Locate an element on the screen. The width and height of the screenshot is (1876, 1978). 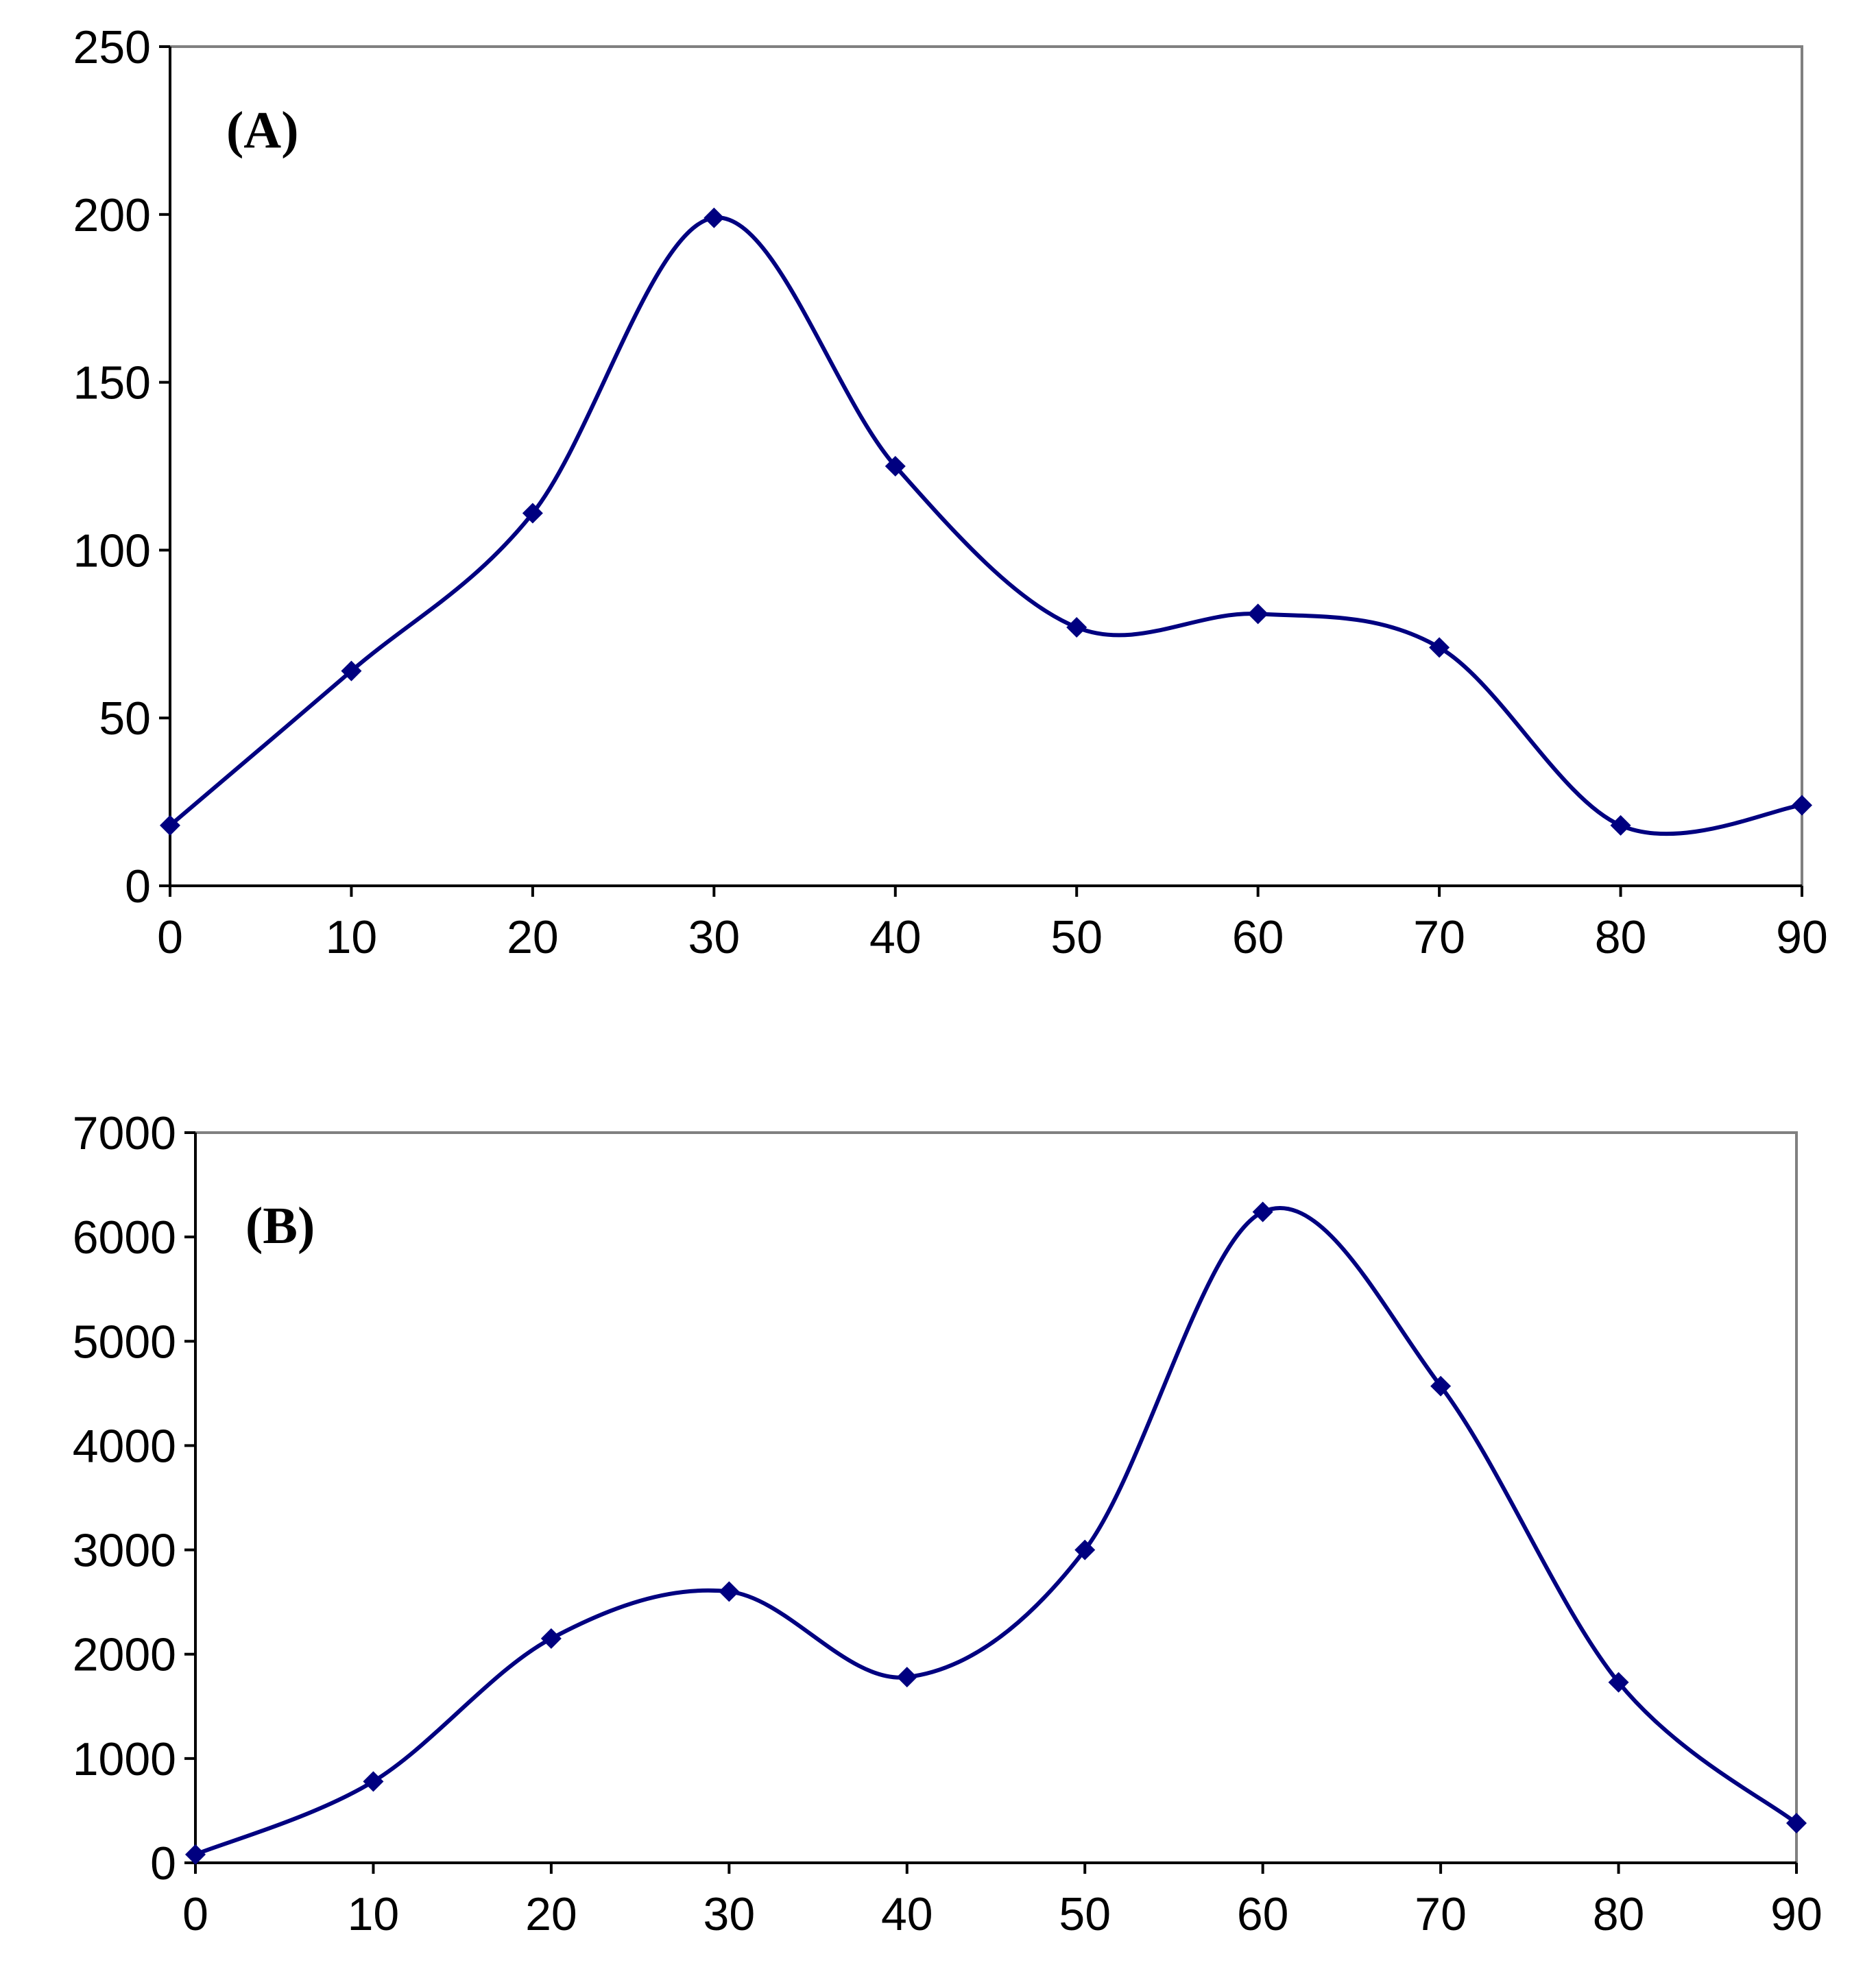
y-tick-label: 3000 is located at coordinates (124, 1551).